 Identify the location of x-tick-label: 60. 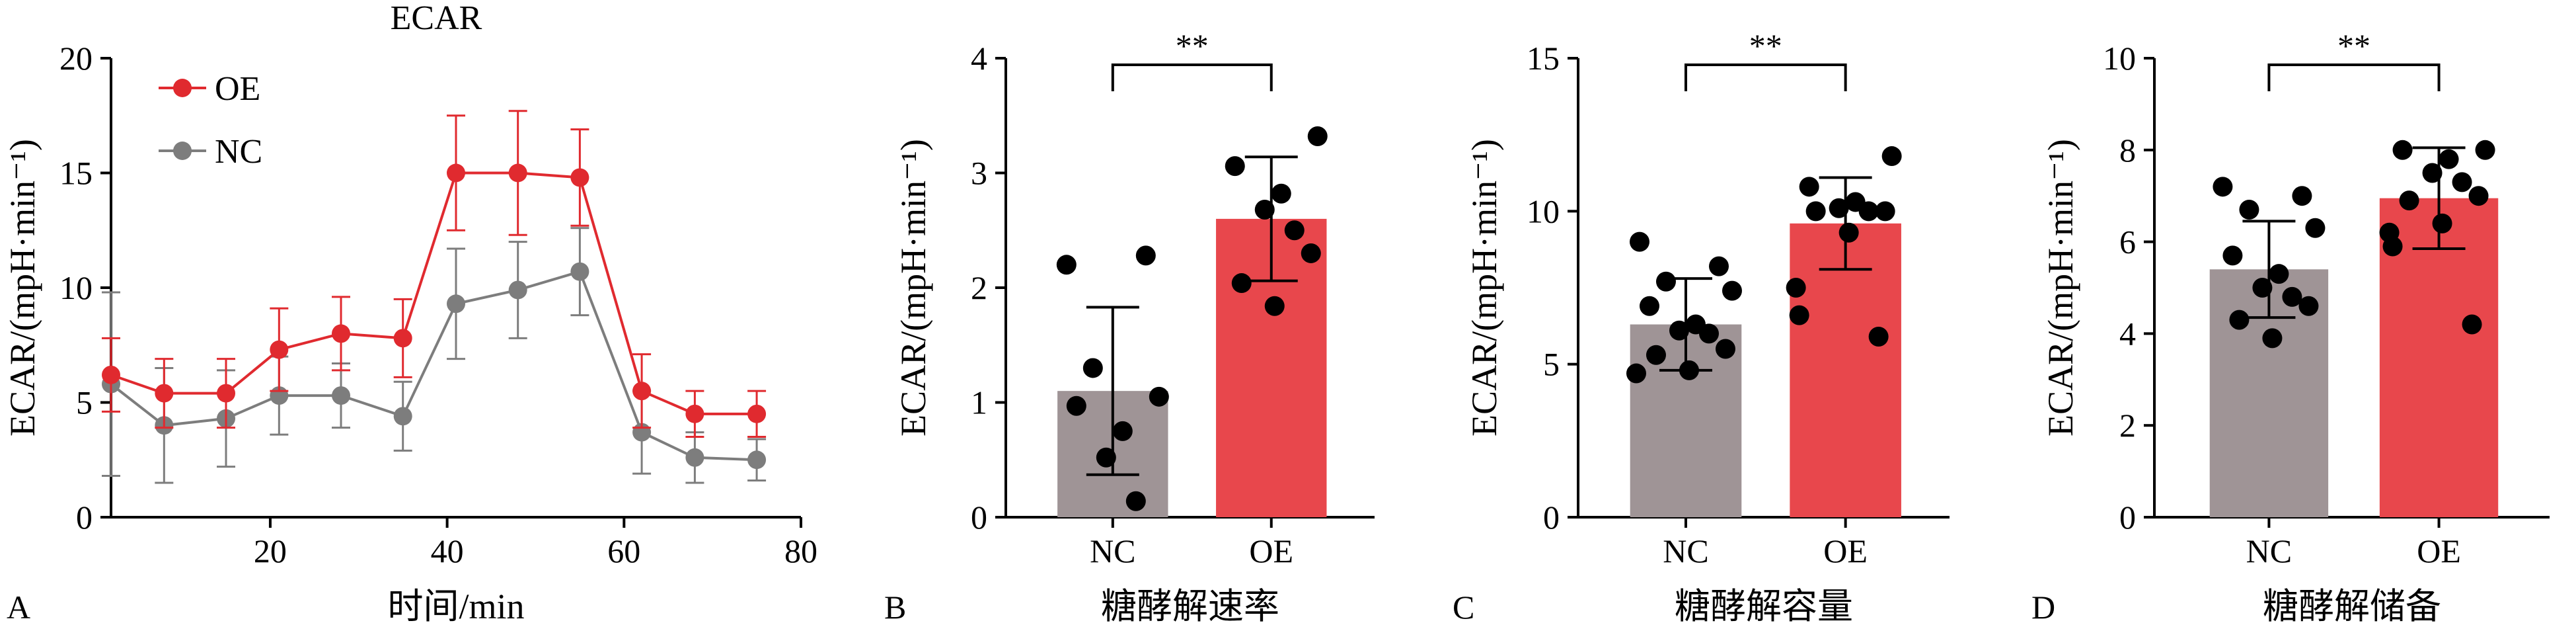
(623, 550).